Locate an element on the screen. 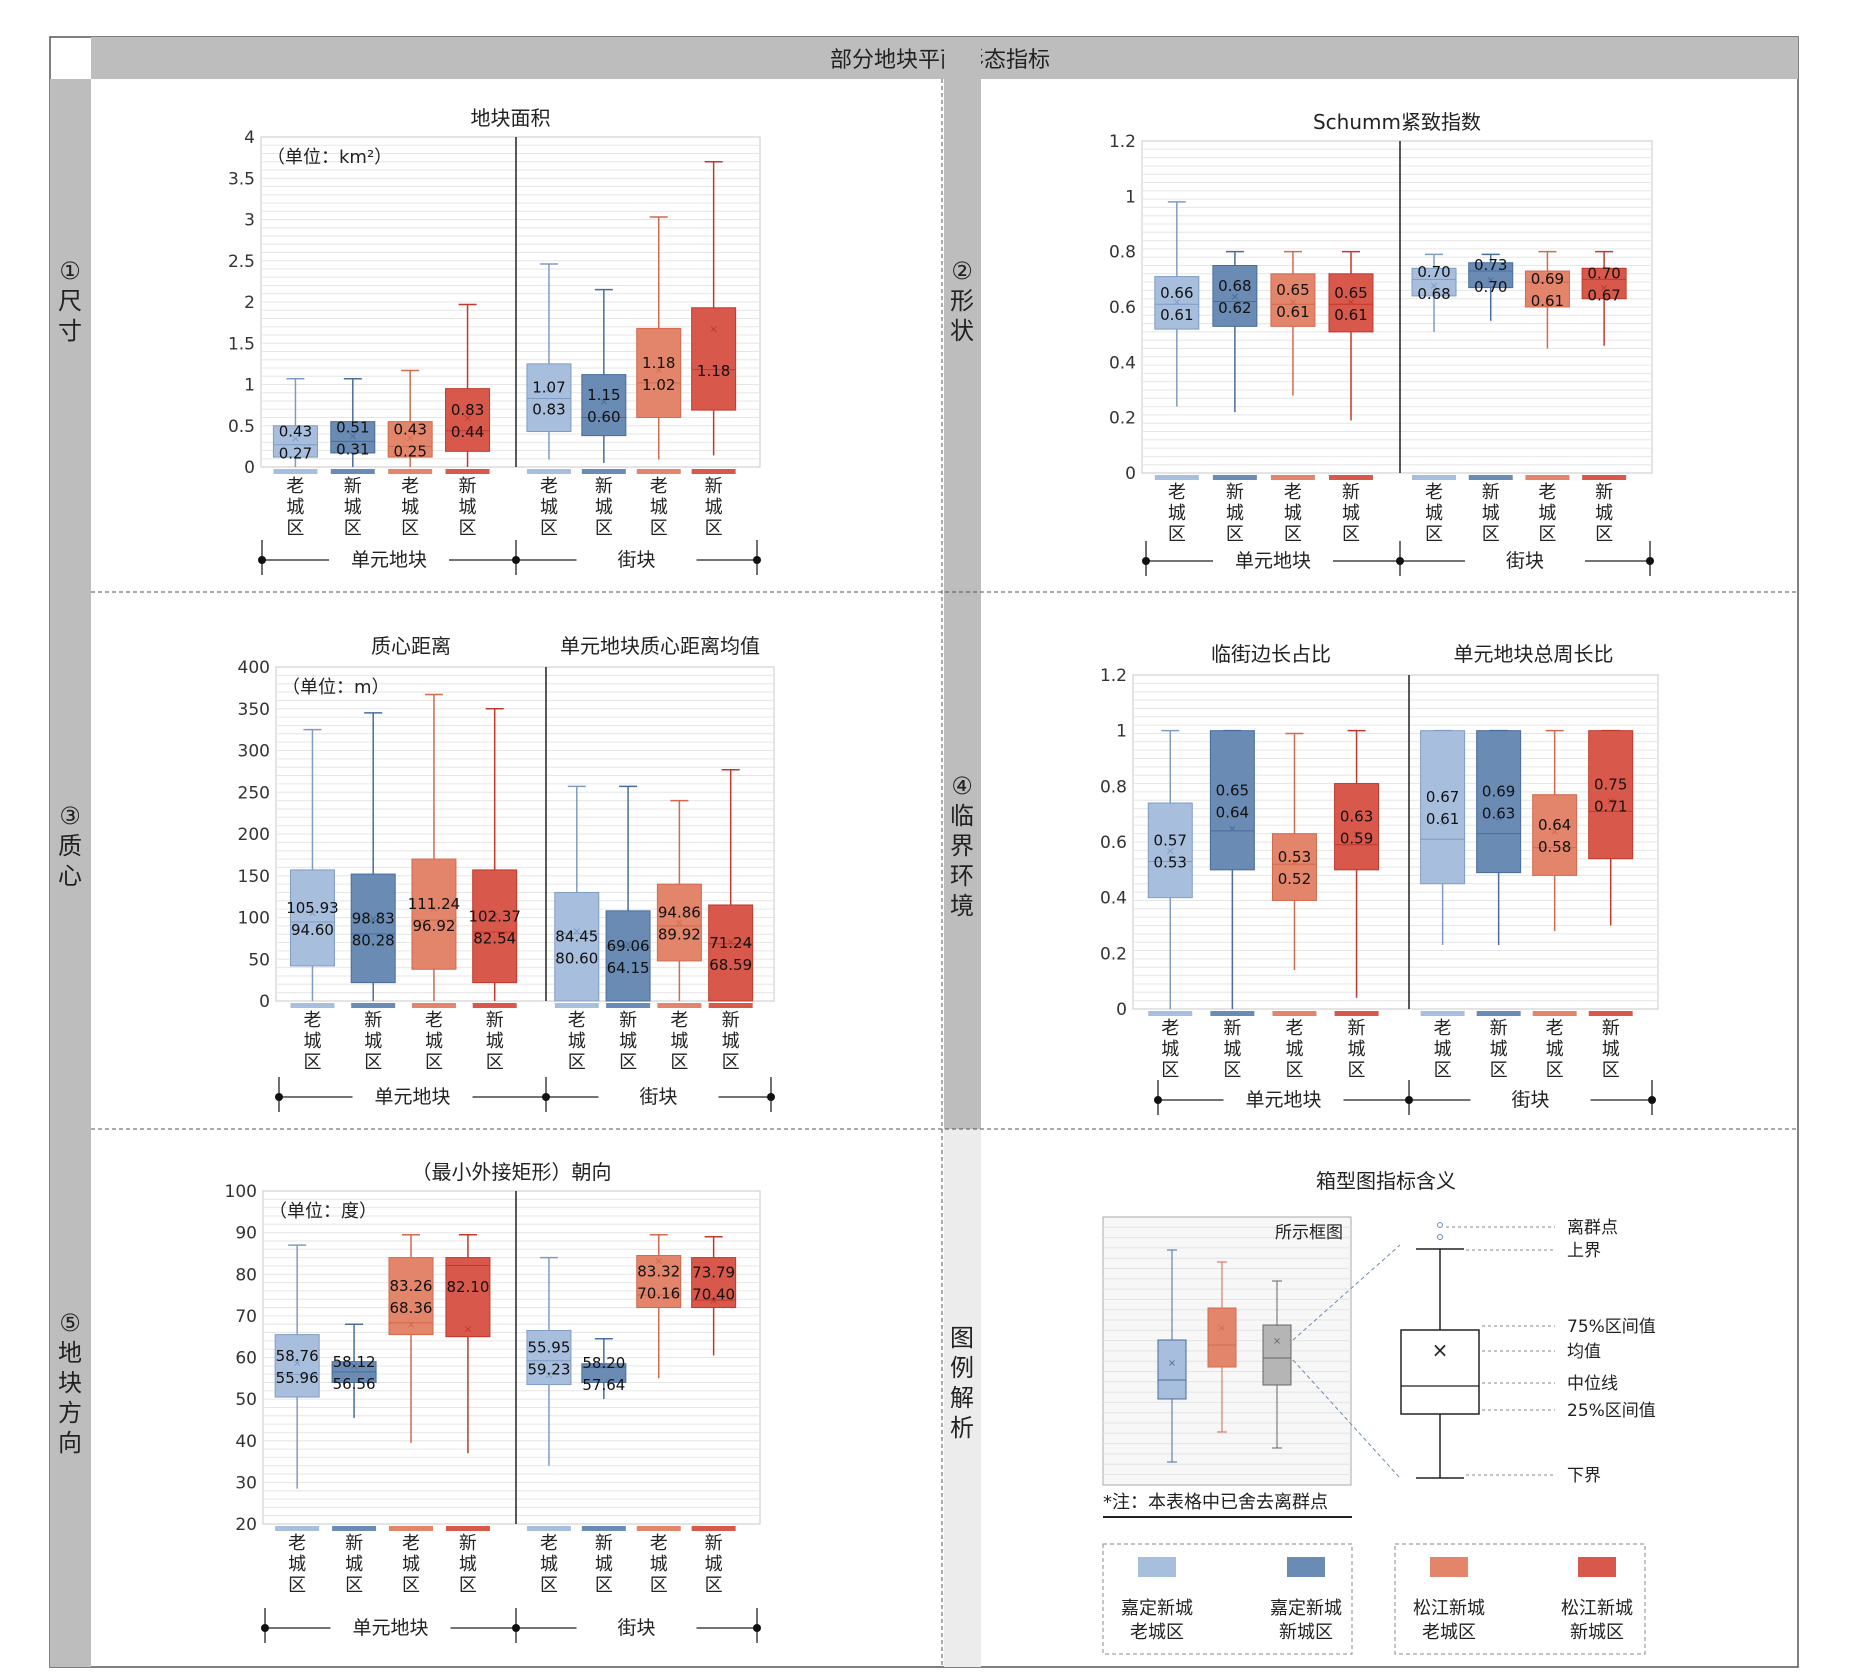 The height and width of the screenshot is (1673, 1851). y-tick-label: 0.2 is located at coordinates (1113, 954).